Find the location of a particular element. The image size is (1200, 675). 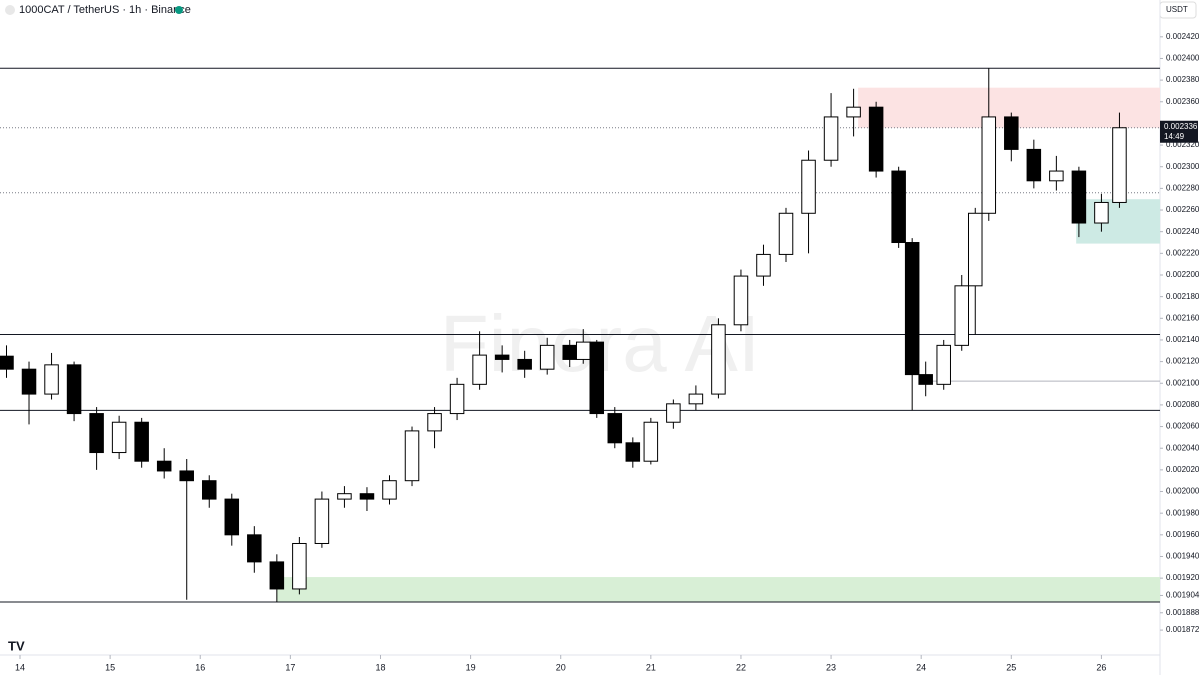

x-tick-label: 19 is located at coordinates (471, 667).